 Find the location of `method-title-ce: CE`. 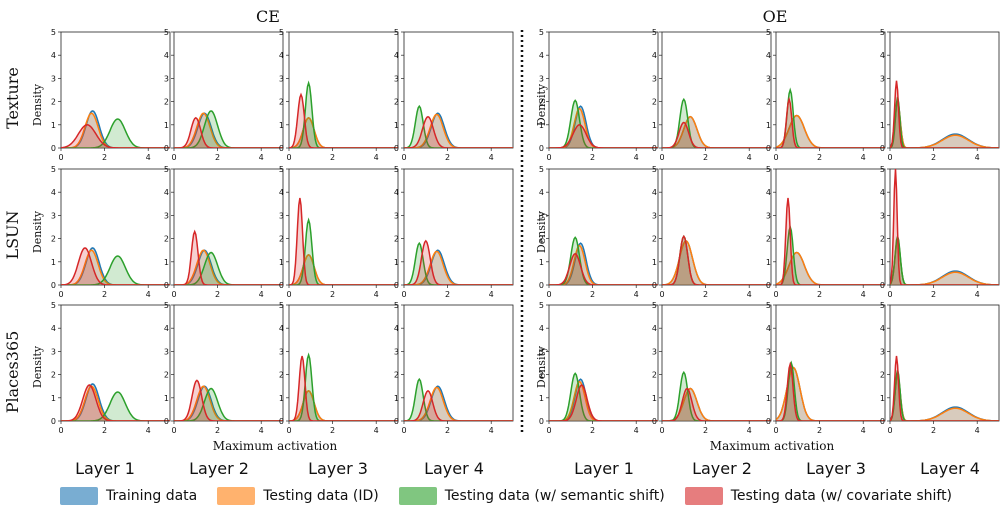

method-title-ce: CE is located at coordinates (268, 16).